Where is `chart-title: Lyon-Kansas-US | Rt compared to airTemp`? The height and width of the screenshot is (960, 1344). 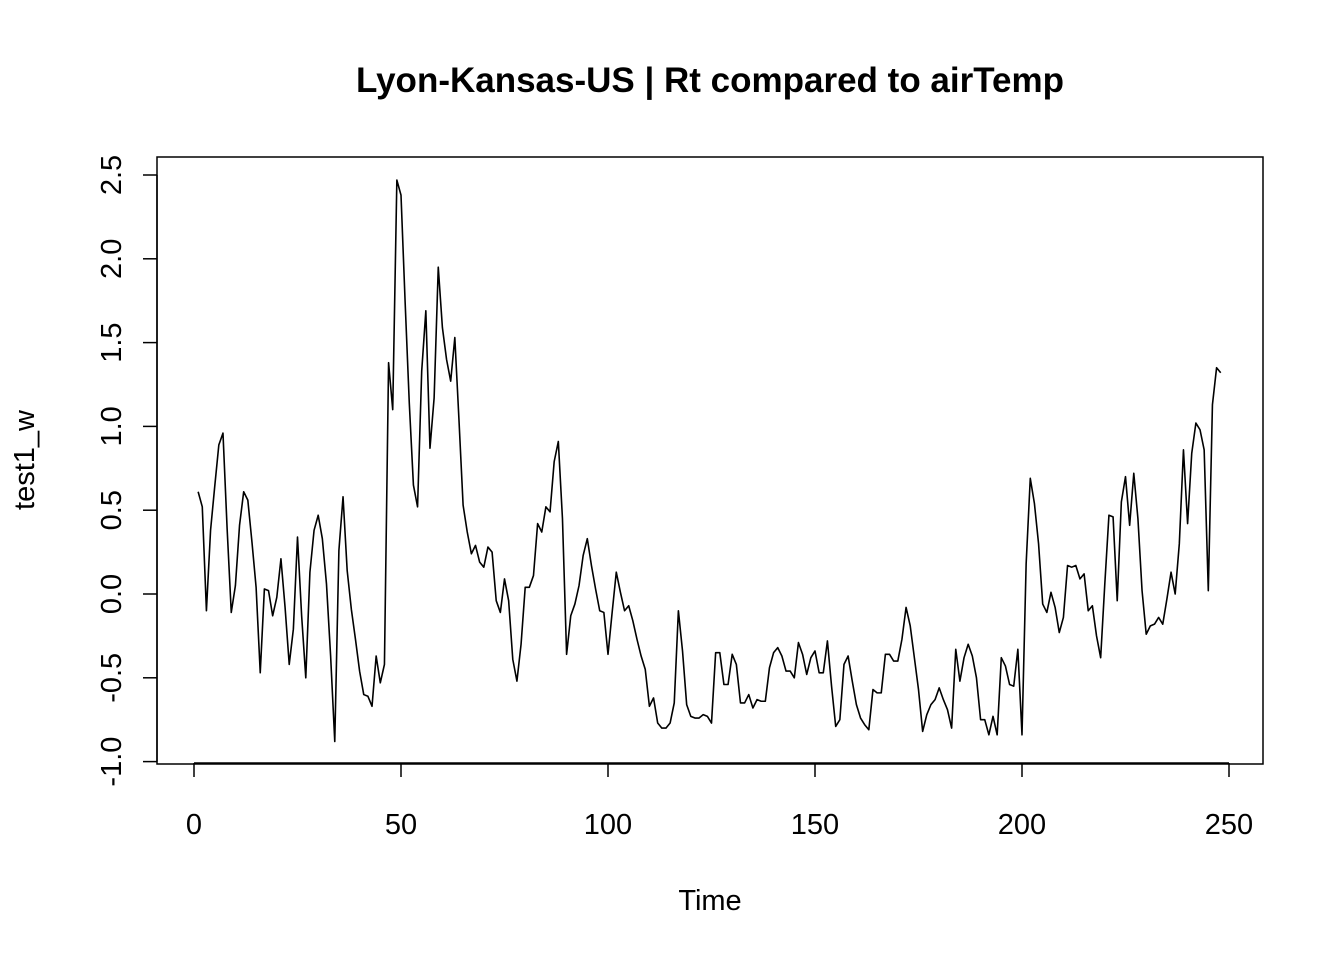
chart-title: Lyon-Kansas-US | Rt compared to airTemp is located at coordinates (710, 80).